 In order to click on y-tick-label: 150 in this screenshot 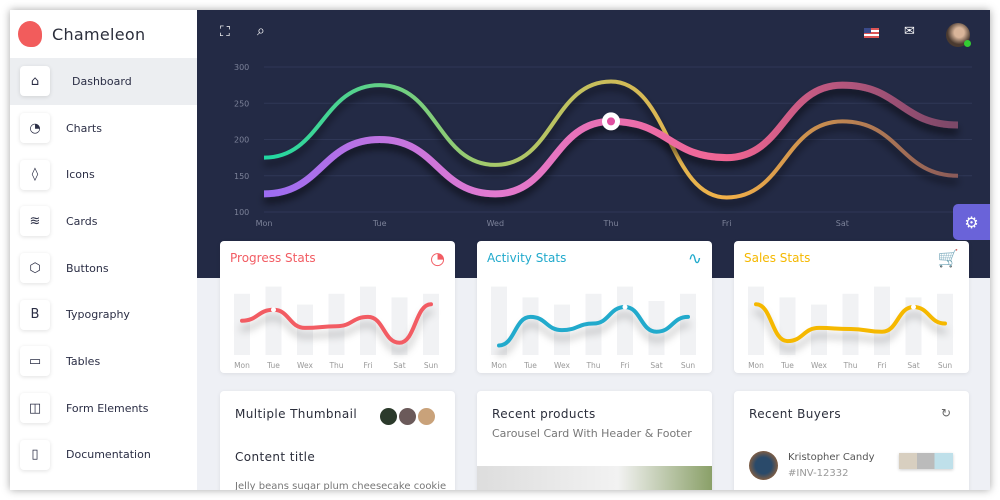, I will do `click(241, 176)`.